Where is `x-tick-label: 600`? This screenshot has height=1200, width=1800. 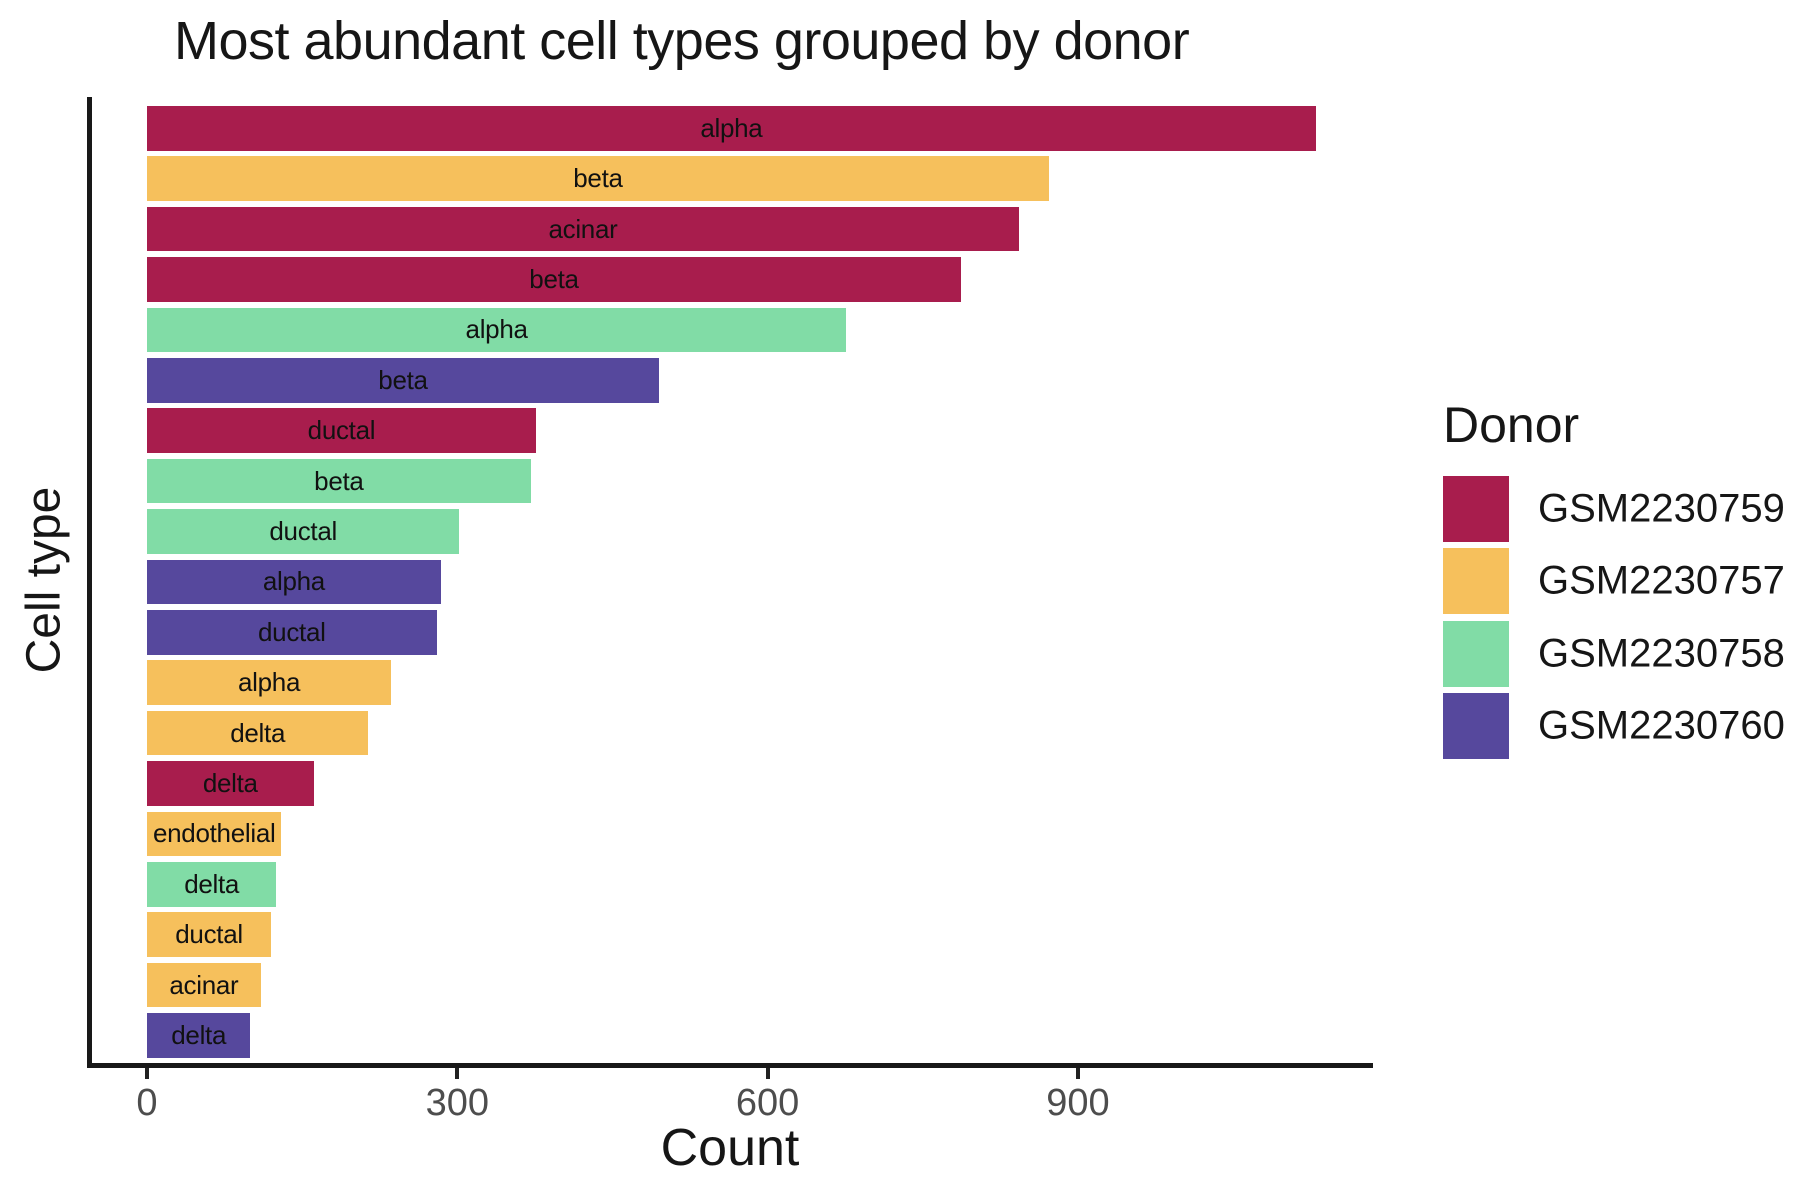
x-tick-label: 600 is located at coordinates (767, 1103).